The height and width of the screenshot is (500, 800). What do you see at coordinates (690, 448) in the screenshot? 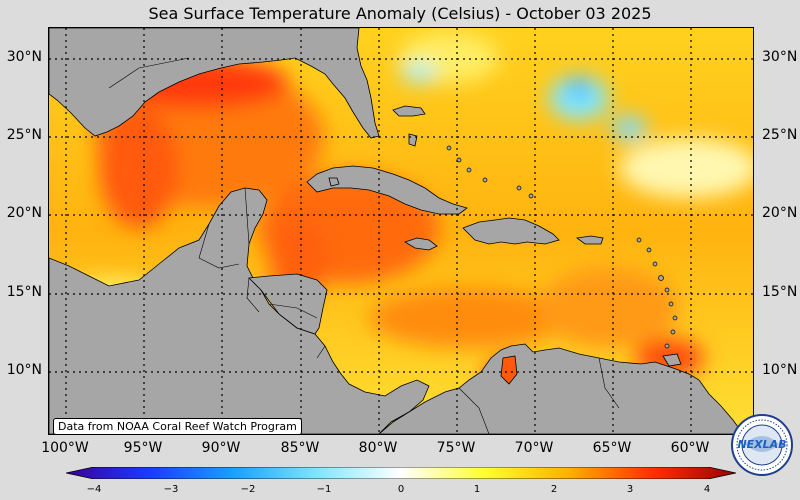
I see `lon-label-60w: 60°W` at bounding box center [690, 448].